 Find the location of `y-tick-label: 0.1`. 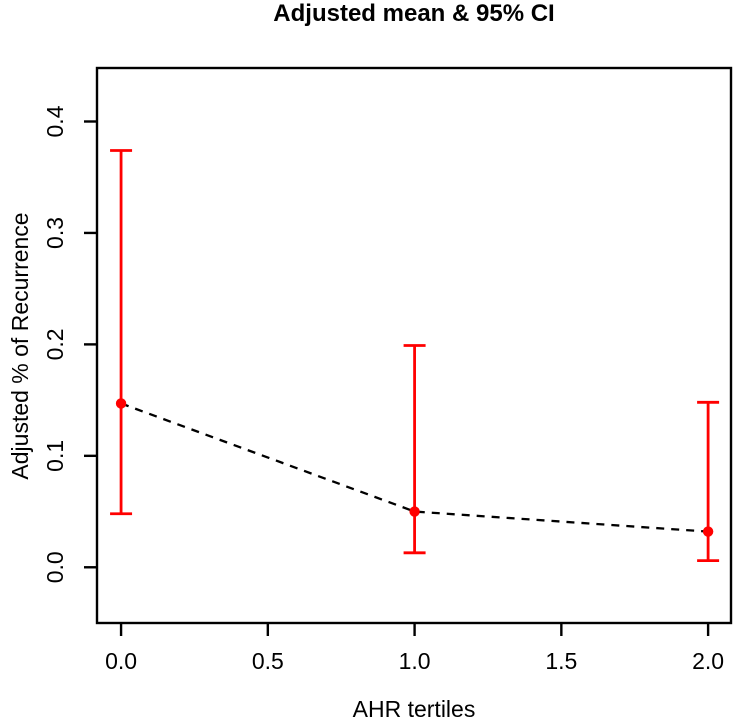

y-tick-label: 0.1 is located at coordinates (55, 456).